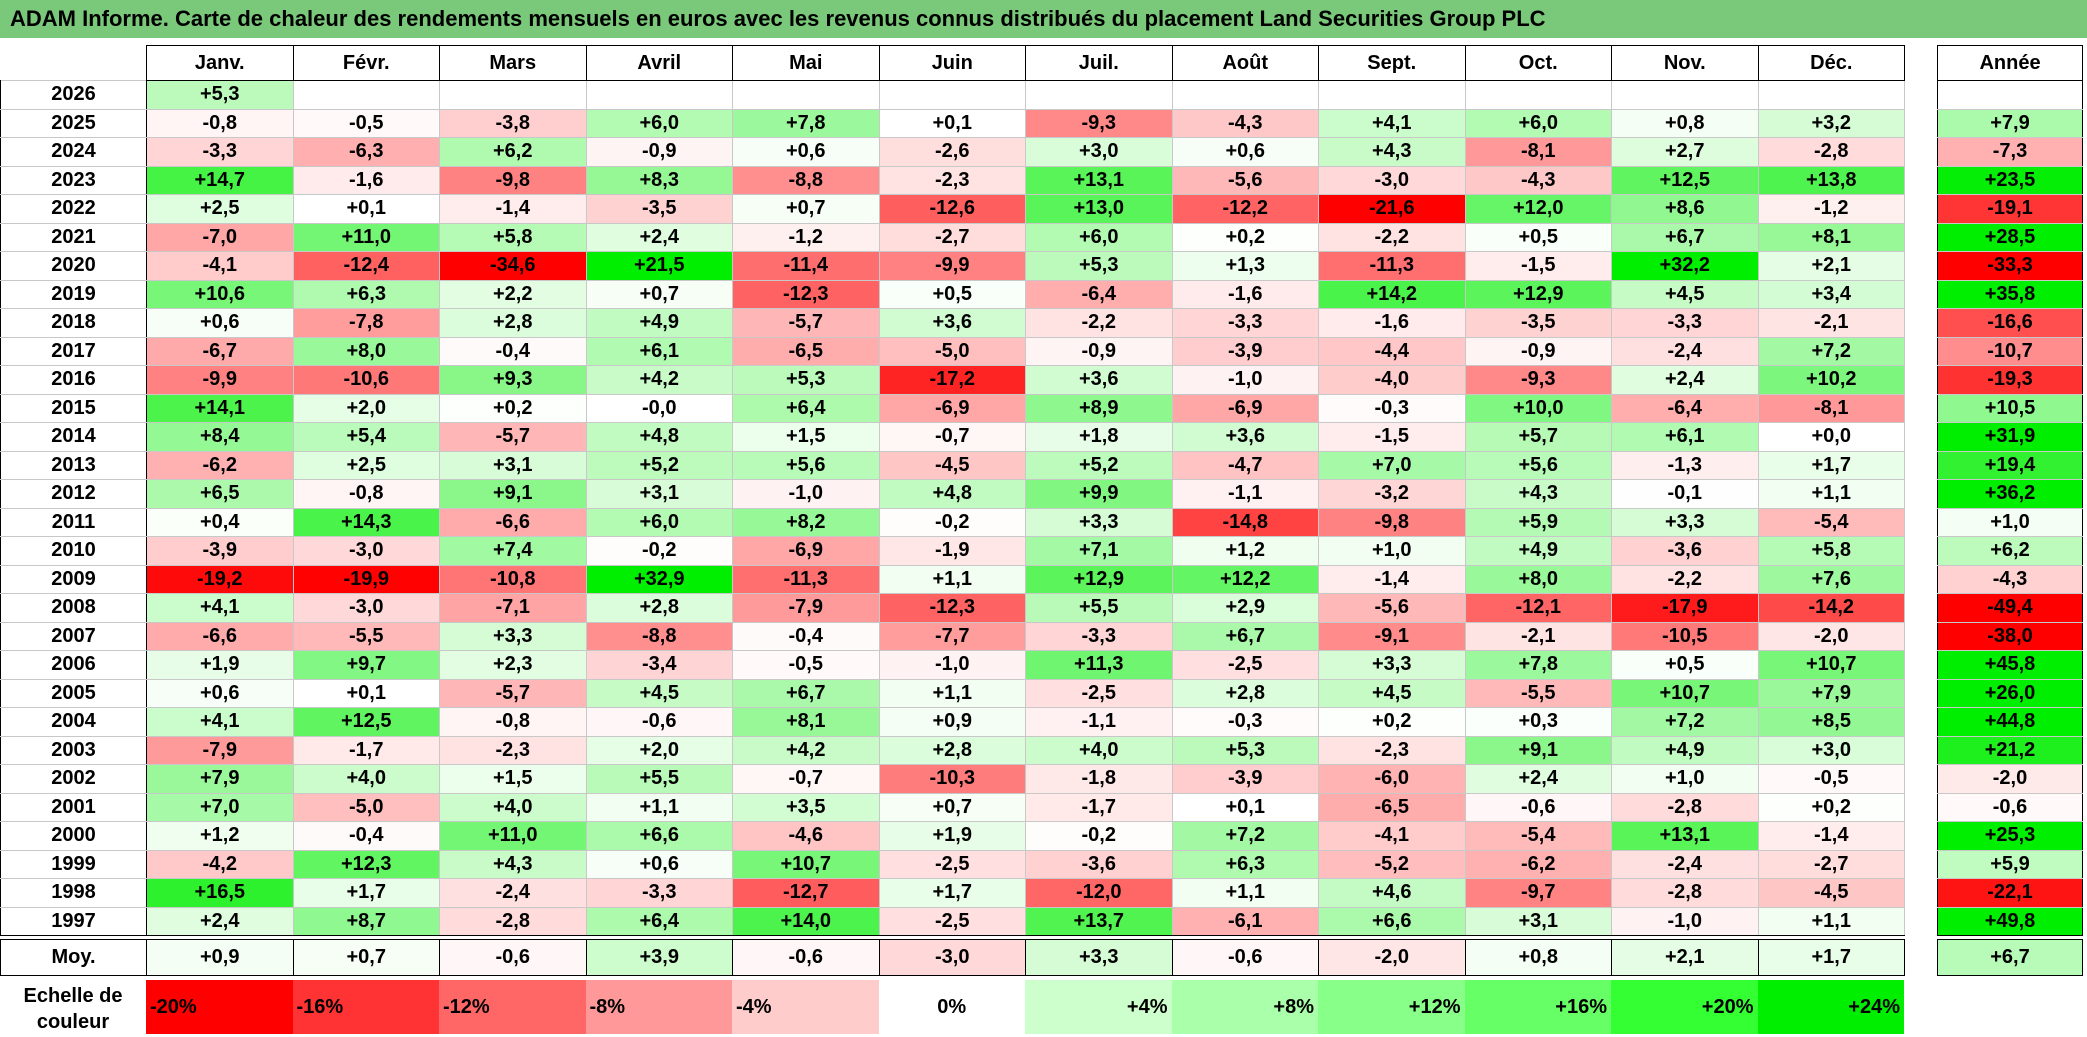 The image size is (2087, 1037). What do you see at coordinates (1245, 294) in the screenshot?
I see `heatmap-cell: -1,6` at bounding box center [1245, 294].